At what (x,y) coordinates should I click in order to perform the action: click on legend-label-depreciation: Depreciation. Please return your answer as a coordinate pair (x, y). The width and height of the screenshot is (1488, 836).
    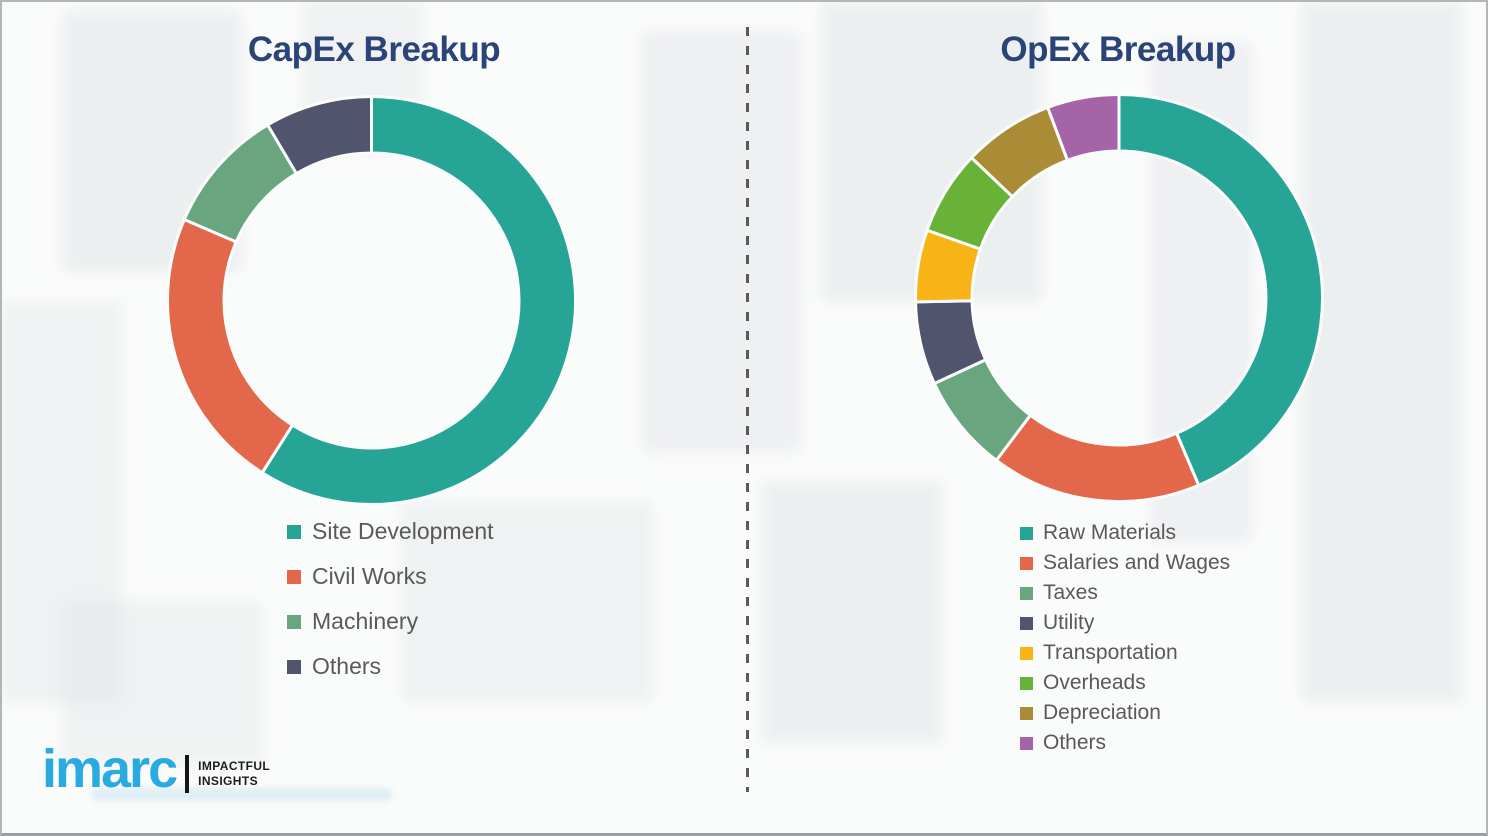
    Looking at the image, I should click on (1102, 712).